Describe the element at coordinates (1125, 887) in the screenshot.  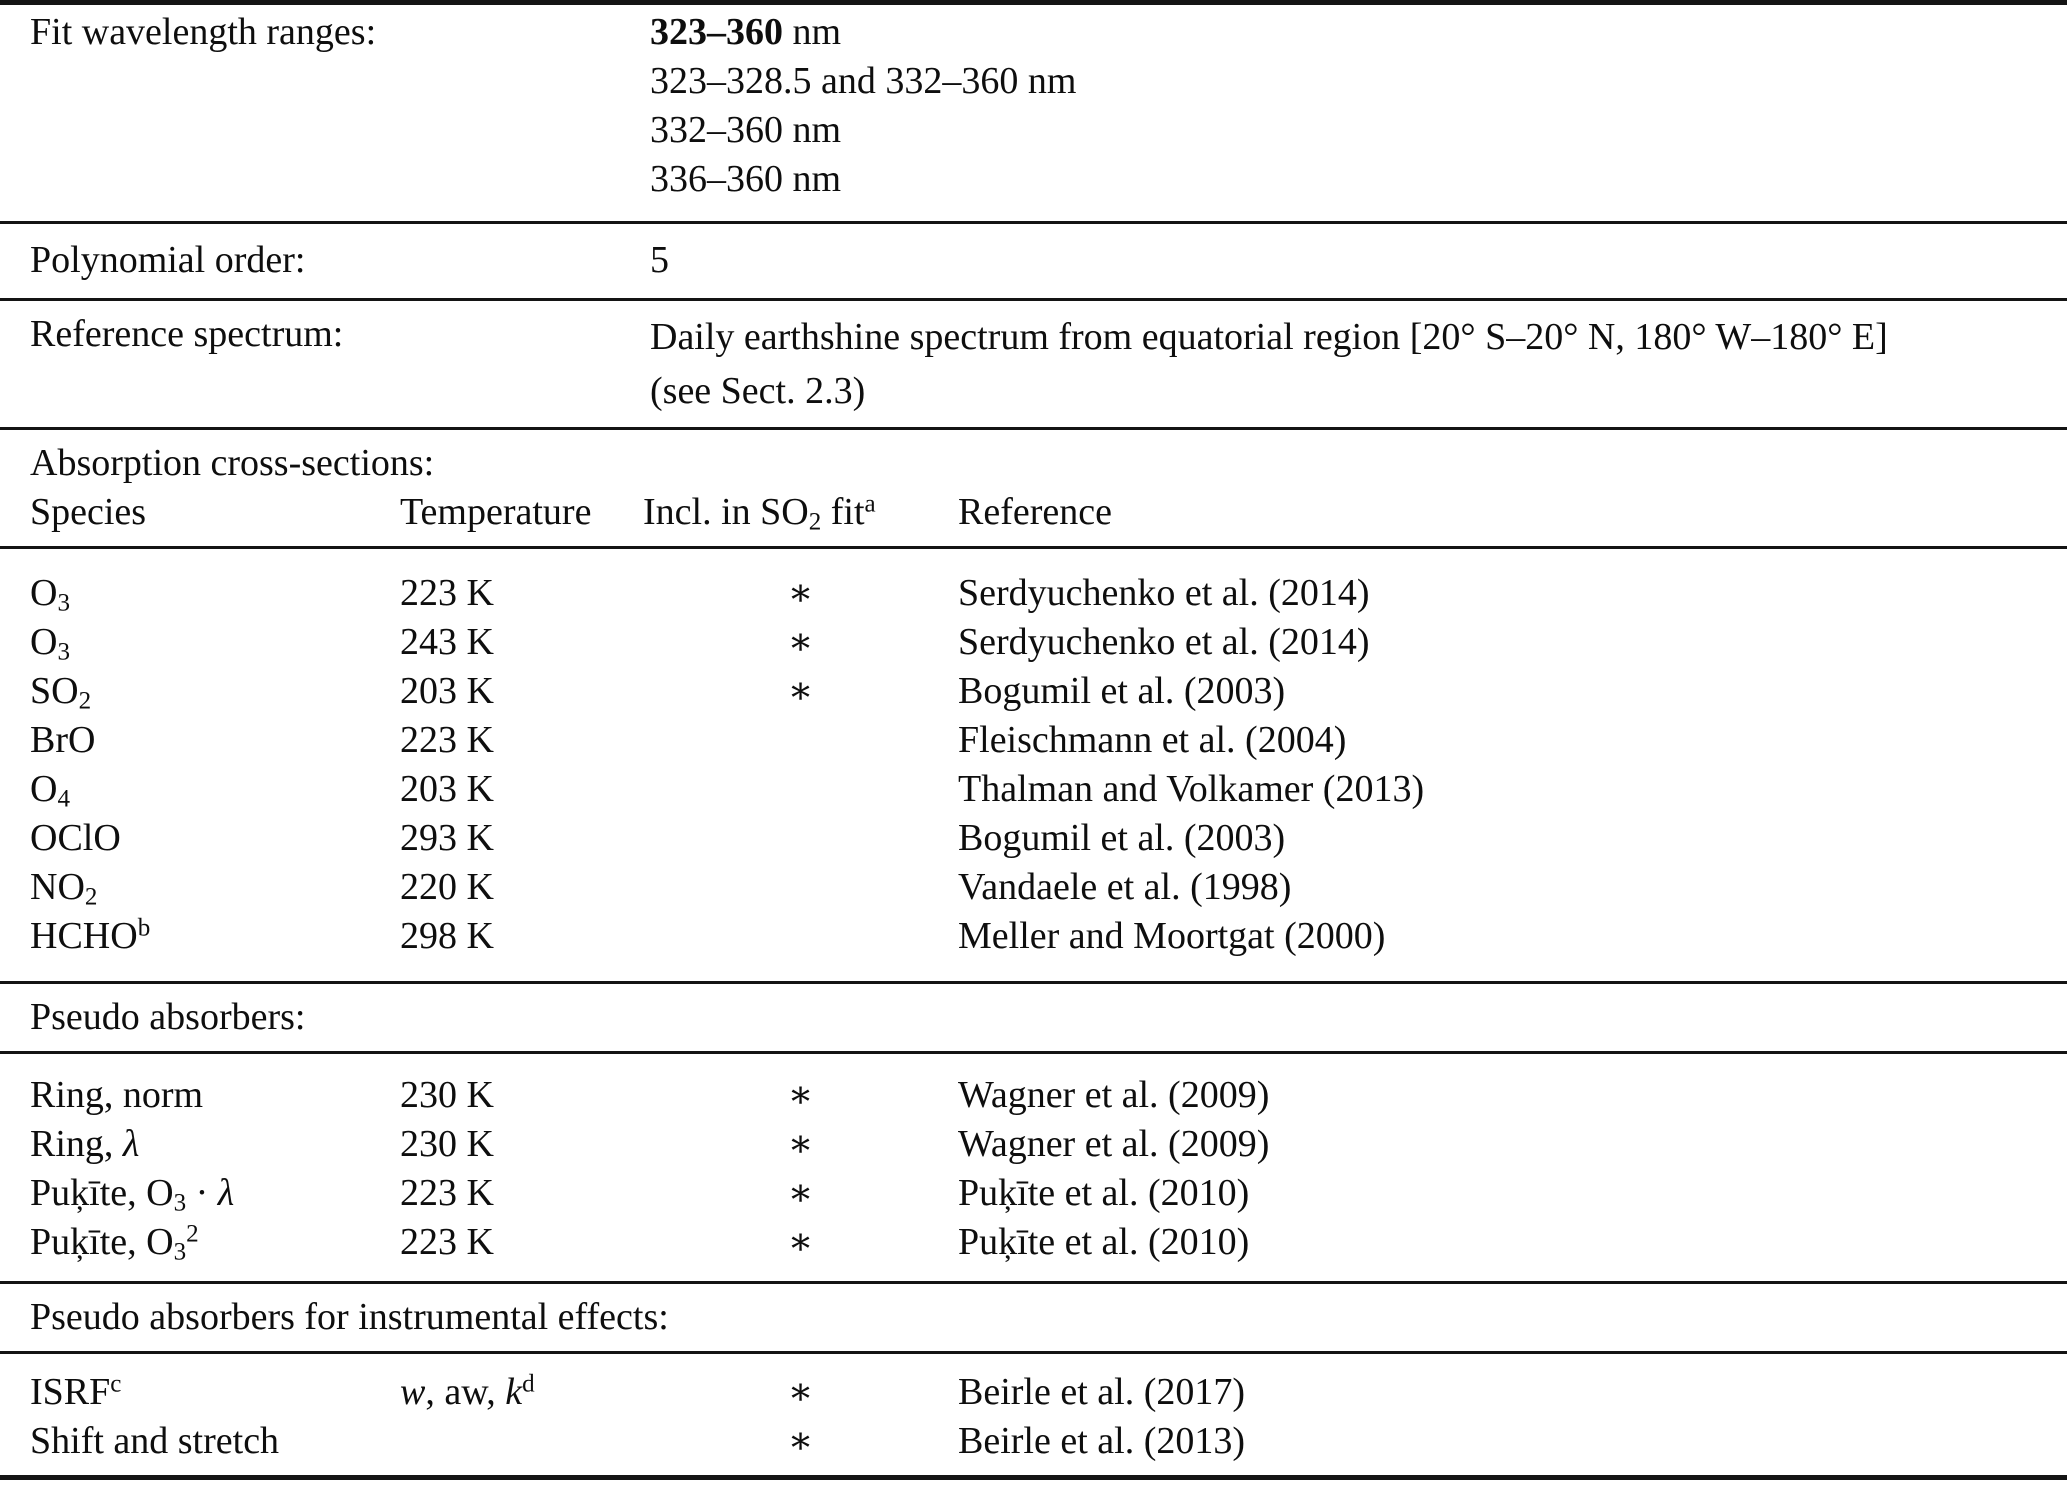
I see `reference-cell: Vandaele et al. (1998)` at that location.